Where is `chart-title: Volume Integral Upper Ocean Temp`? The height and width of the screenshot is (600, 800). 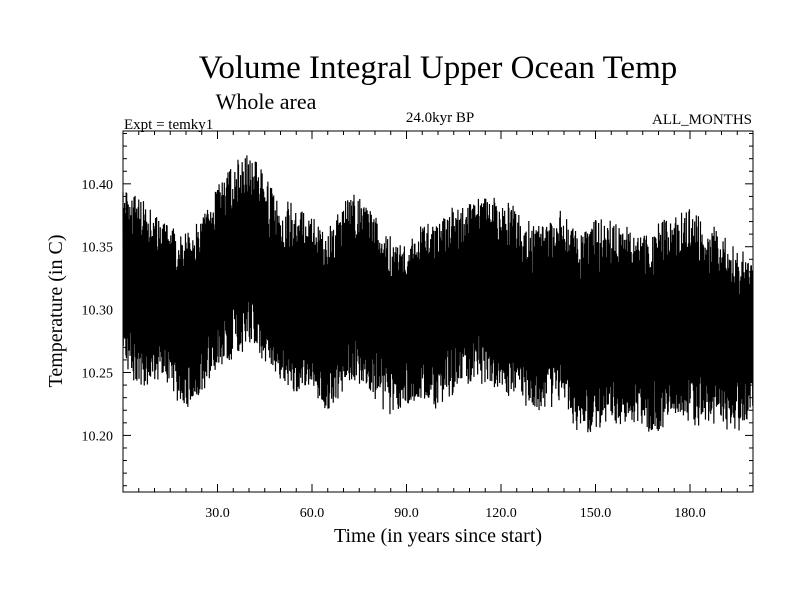
chart-title: Volume Integral Upper Ocean Temp is located at coordinates (438, 68).